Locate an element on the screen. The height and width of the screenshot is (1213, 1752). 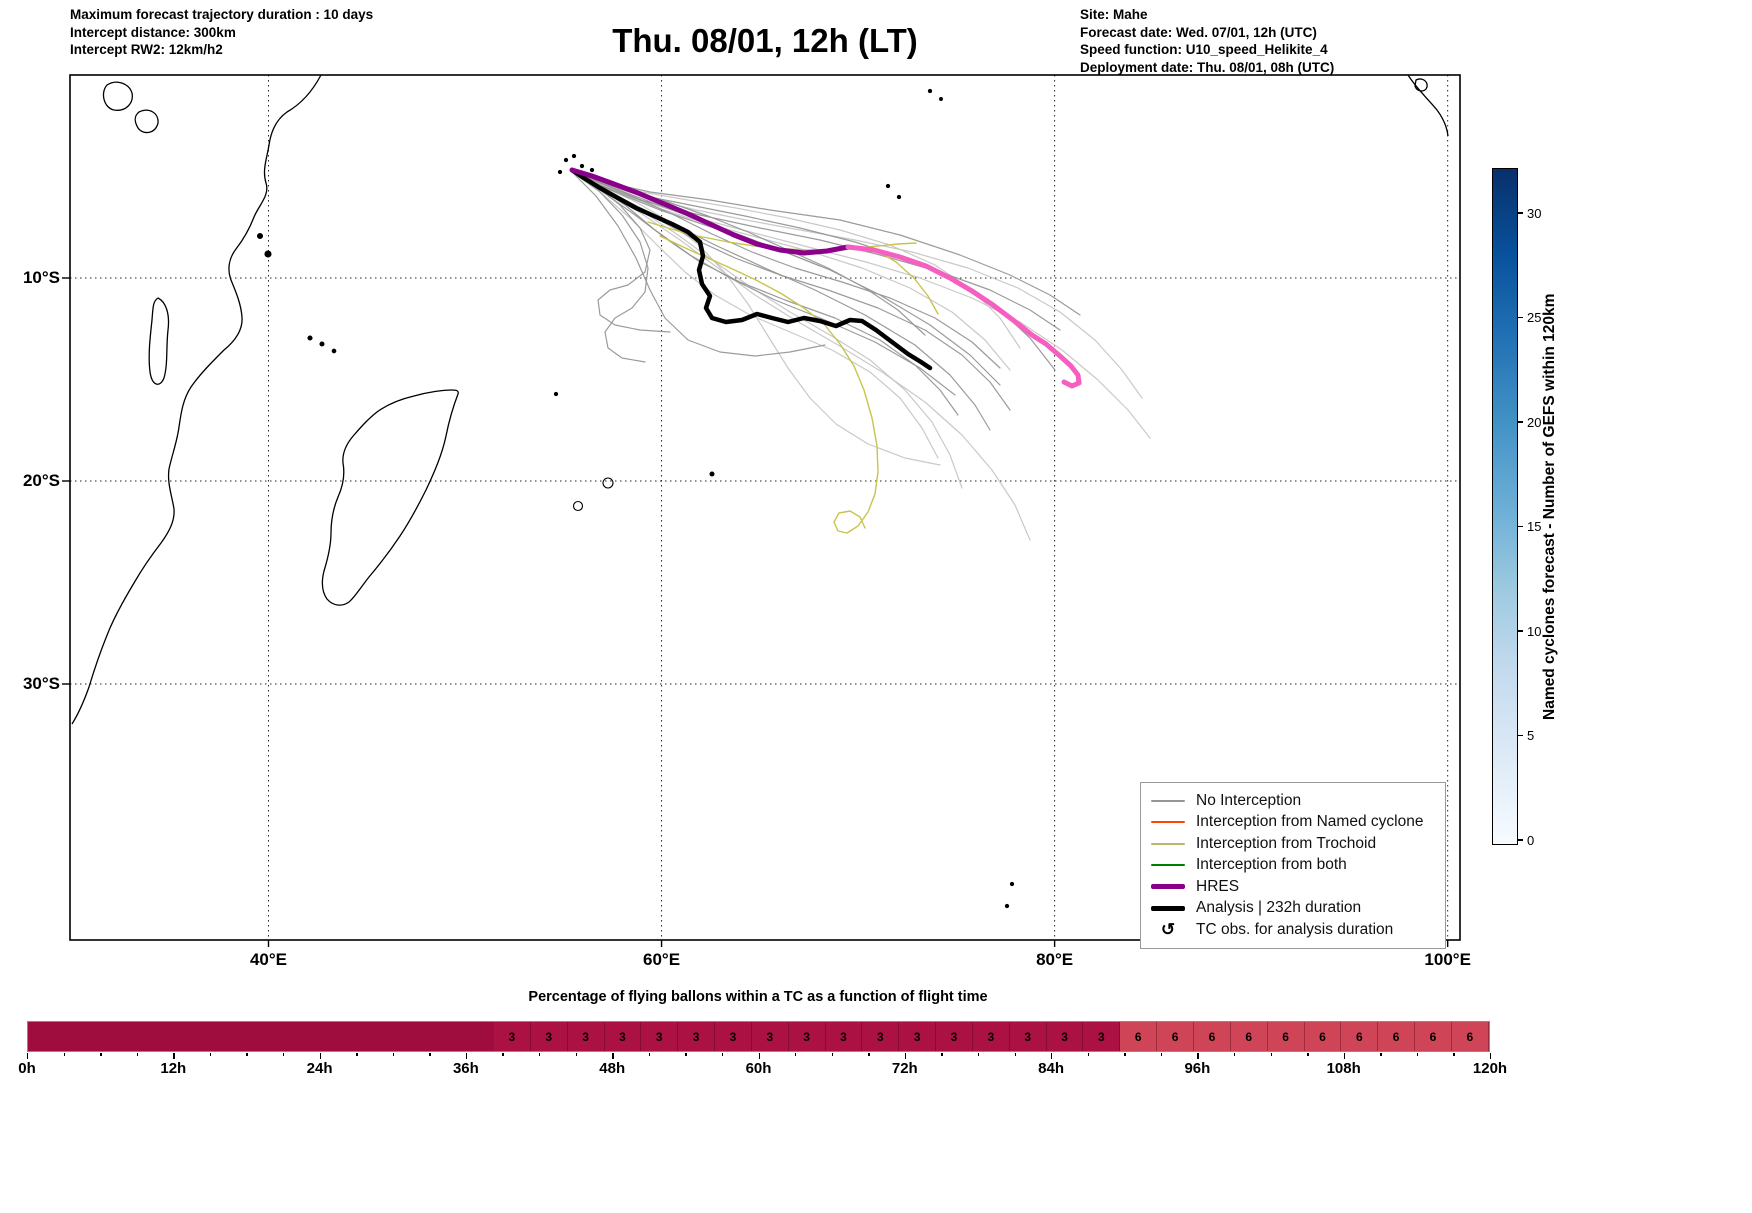
strip-axis-label: 36h is located at coordinates (465, 1068).